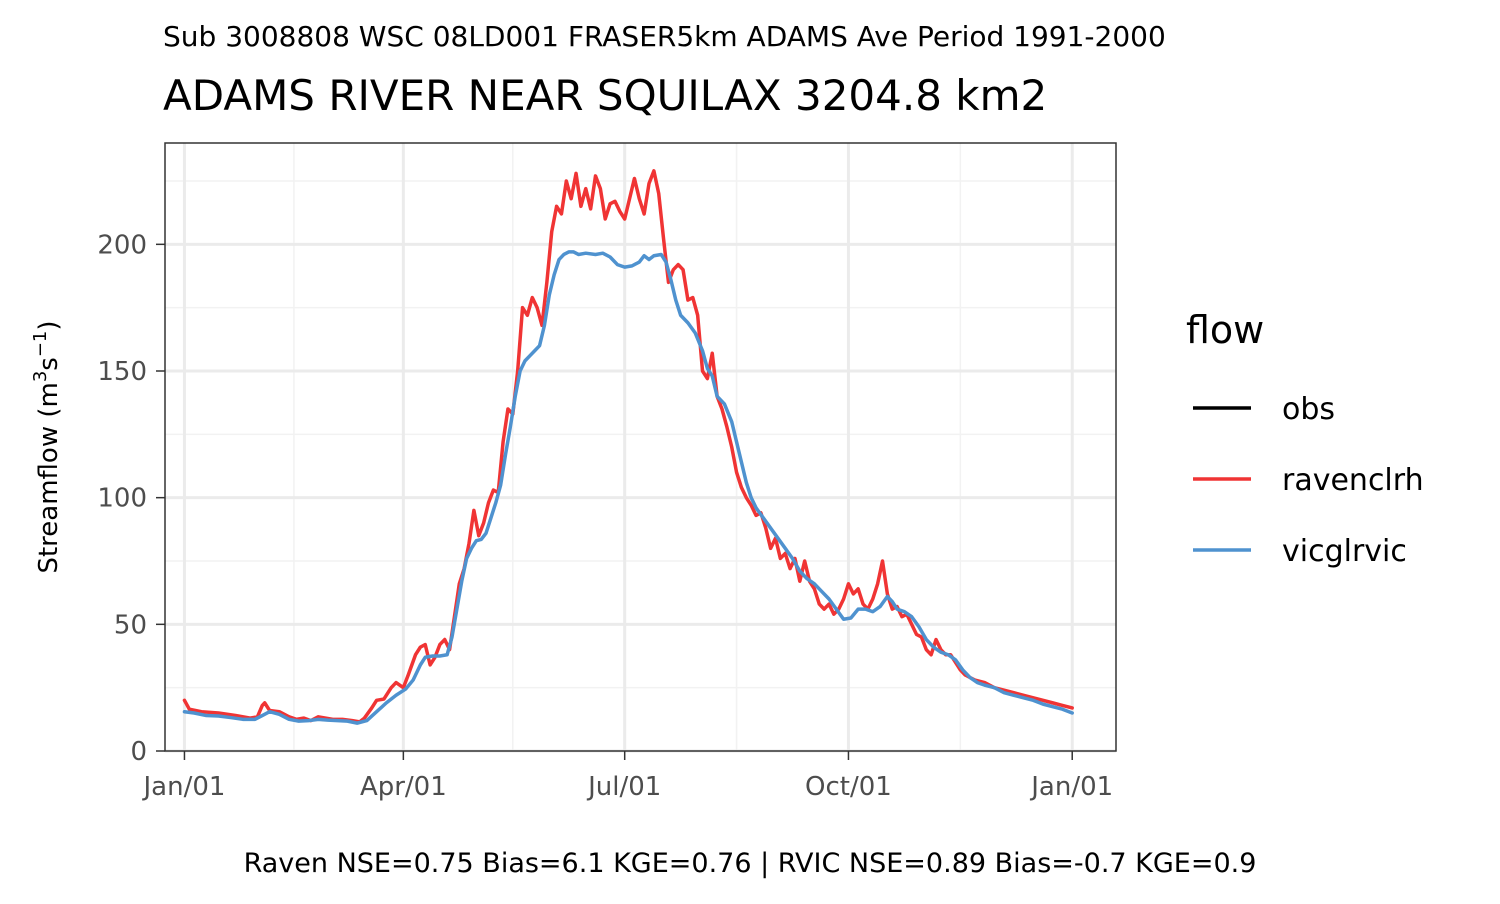 The image size is (1500, 904). What do you see at coordinates (1353, 480) in the screenshot?
I see `legend-label-ravenclrh: ravenclrh` at bounding box center [1353, 480].